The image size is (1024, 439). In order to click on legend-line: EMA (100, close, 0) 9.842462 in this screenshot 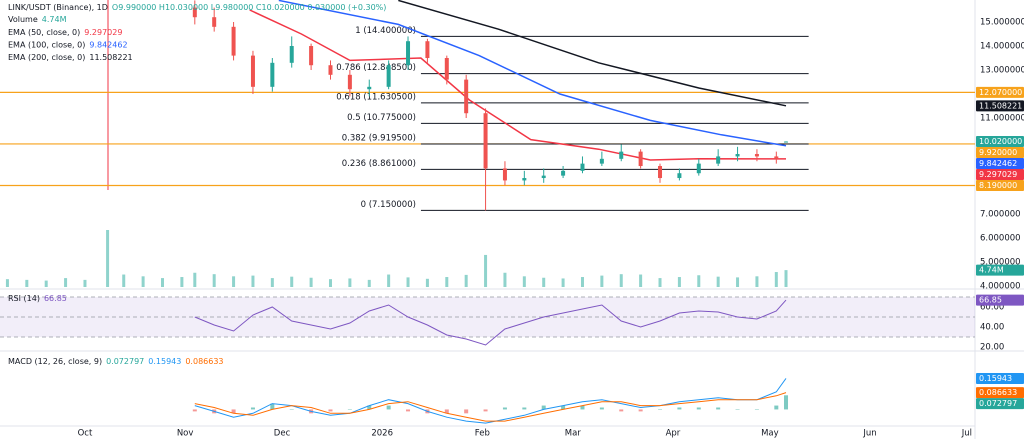, I will do `click(68, 44)`.